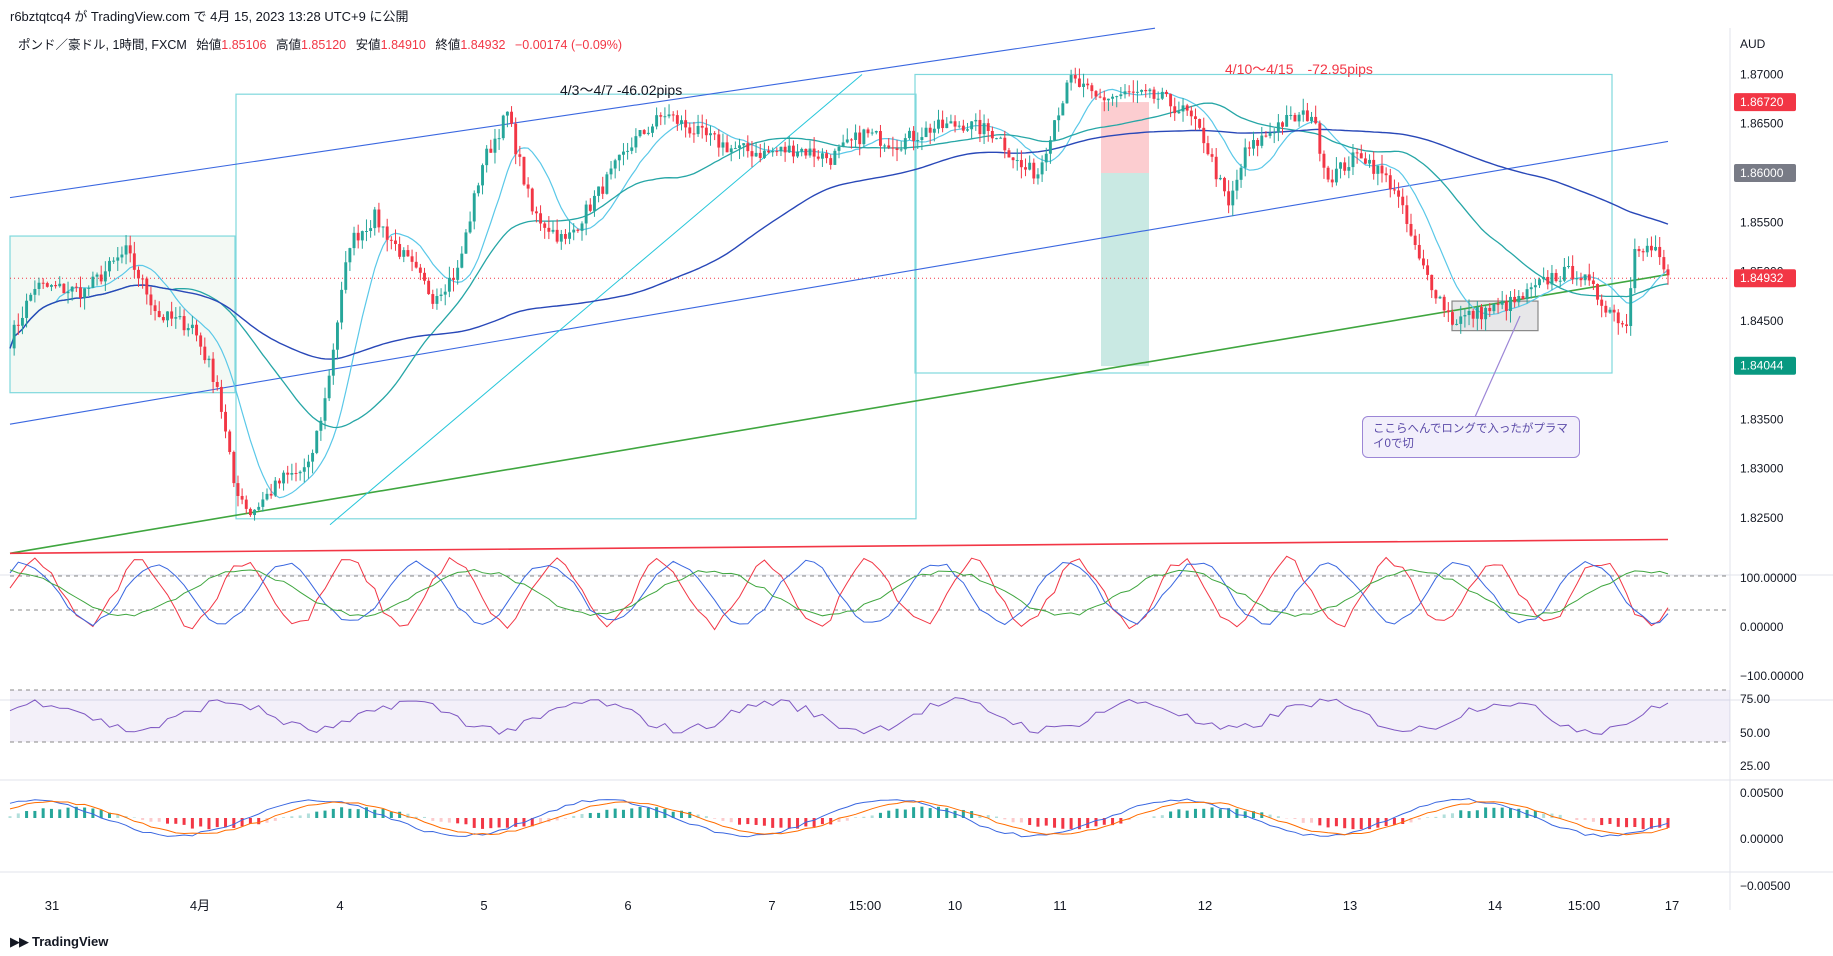  What do you see at coordinates (209, 45) in the screenshot?
I see `open-label: 始値` at bounding box center [209, 45].